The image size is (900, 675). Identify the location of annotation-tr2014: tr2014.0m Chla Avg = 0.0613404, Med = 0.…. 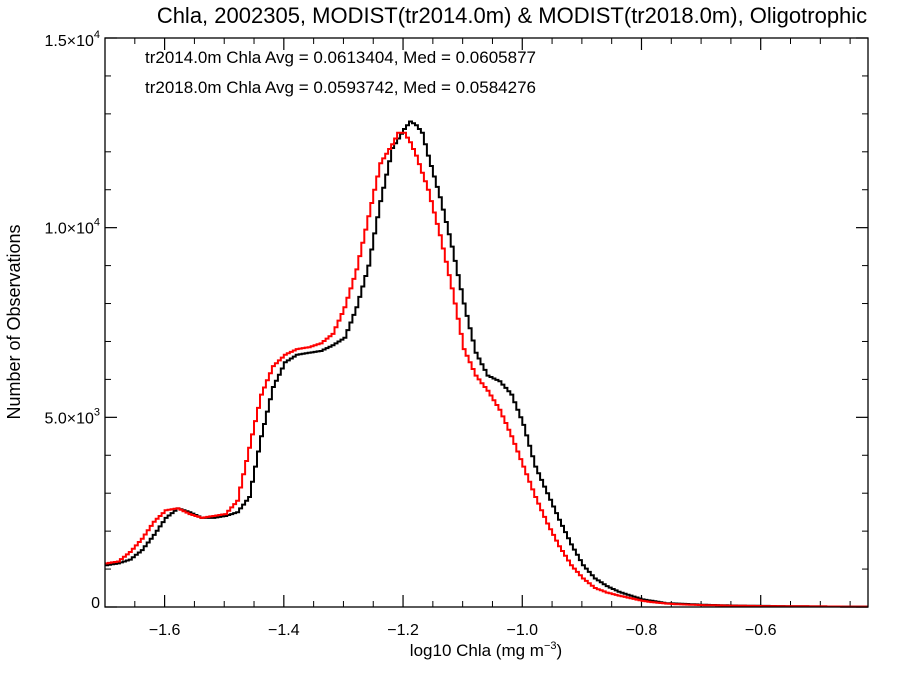
(340, 57).